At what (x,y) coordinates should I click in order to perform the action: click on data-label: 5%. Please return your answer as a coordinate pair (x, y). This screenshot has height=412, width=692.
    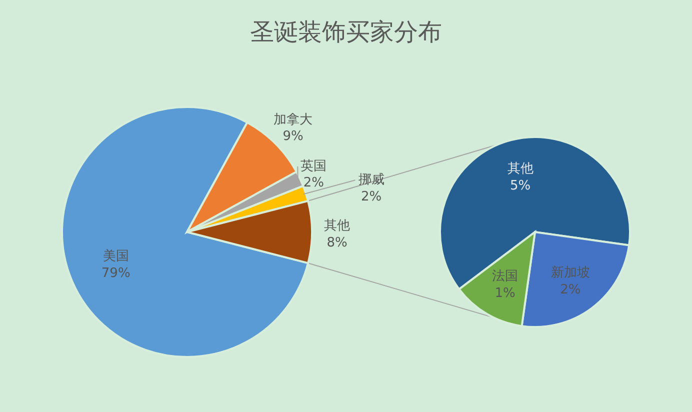
    Looking at the image, I should click on (520, 186).